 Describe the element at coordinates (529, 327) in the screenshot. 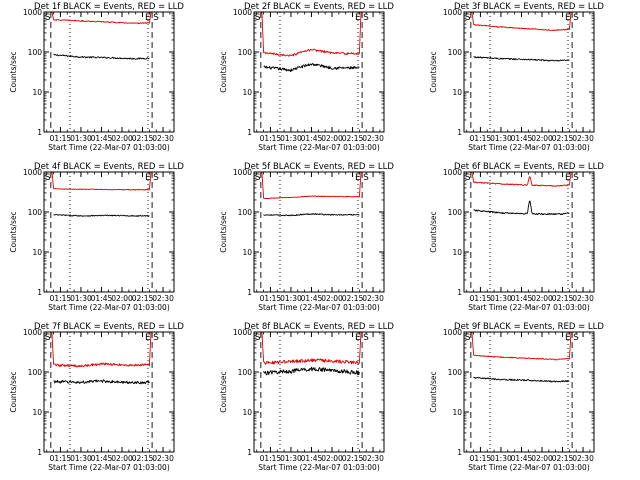

I see `panel-title: Det 9f BLACK = Events, RED = LLD` at that location.